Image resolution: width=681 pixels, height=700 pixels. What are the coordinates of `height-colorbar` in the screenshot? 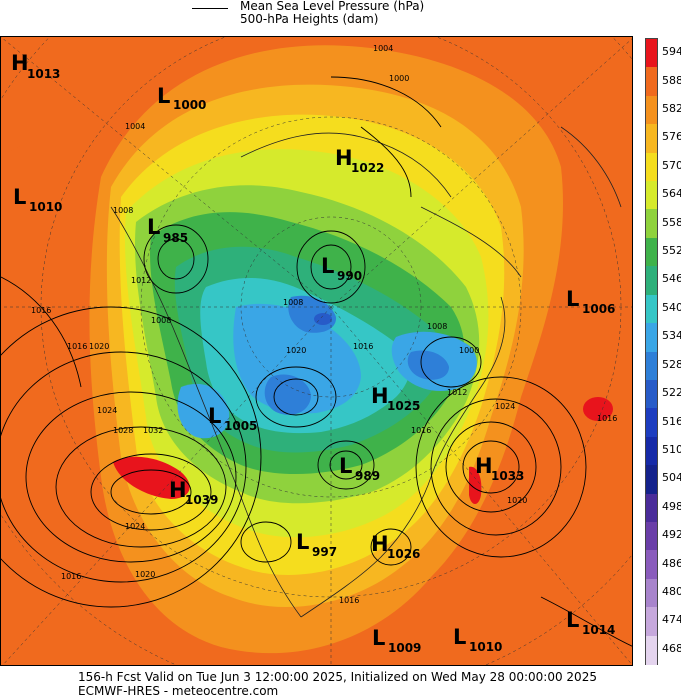 It's located at (651, 351).